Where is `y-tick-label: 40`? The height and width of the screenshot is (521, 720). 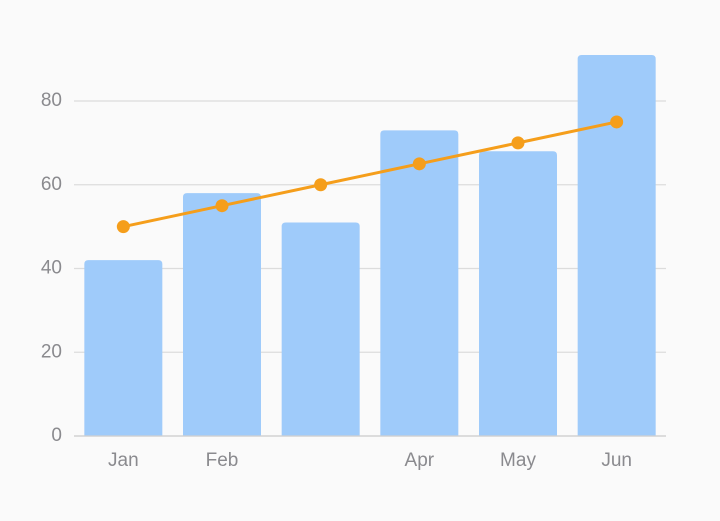
y-tick-label: 40 is located at coordinates (51, 268).